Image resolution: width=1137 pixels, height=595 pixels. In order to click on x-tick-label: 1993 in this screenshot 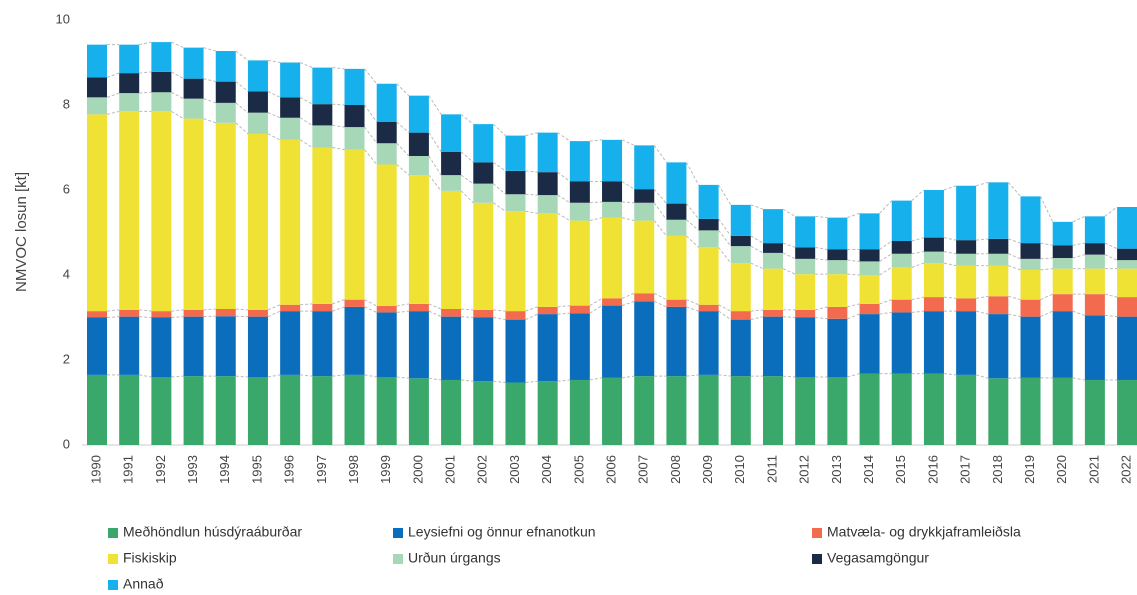, I will do `click(192, 469)`.